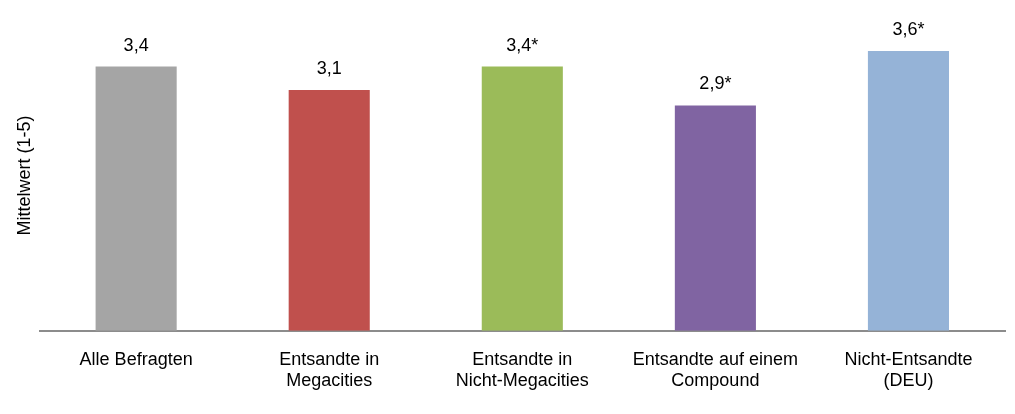 This screenshot has width=1015, height=414. I want to click on data-label: 3,4*, so click(522, 44).